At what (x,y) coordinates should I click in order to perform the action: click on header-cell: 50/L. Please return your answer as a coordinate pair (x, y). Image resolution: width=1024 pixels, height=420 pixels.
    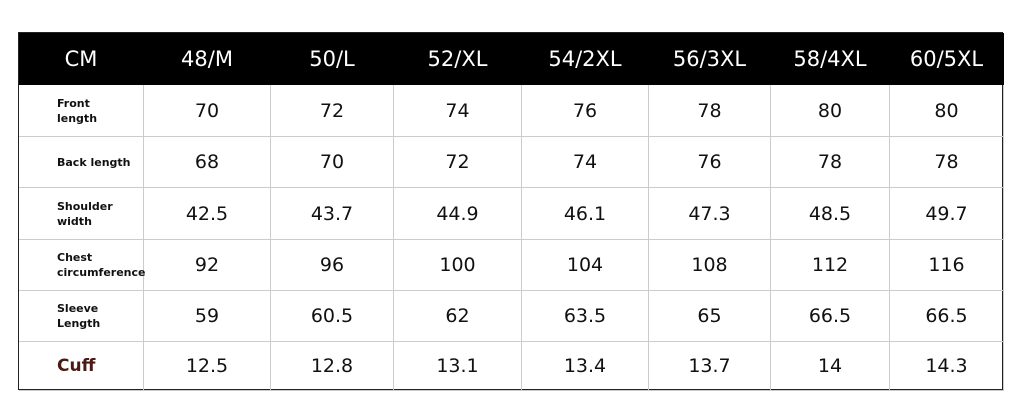
    Looking at the image, I should click on (332, 59).